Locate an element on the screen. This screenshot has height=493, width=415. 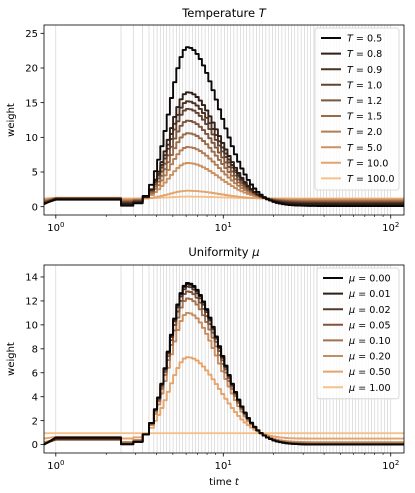
y-tick-label: 8 is located at coordinates (35, 349).